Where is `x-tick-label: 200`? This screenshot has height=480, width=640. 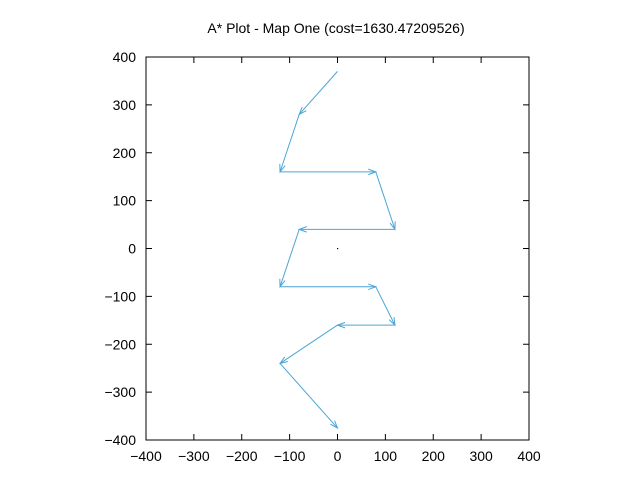
x-tick-label: 200 is located at coordinates (434, 456).